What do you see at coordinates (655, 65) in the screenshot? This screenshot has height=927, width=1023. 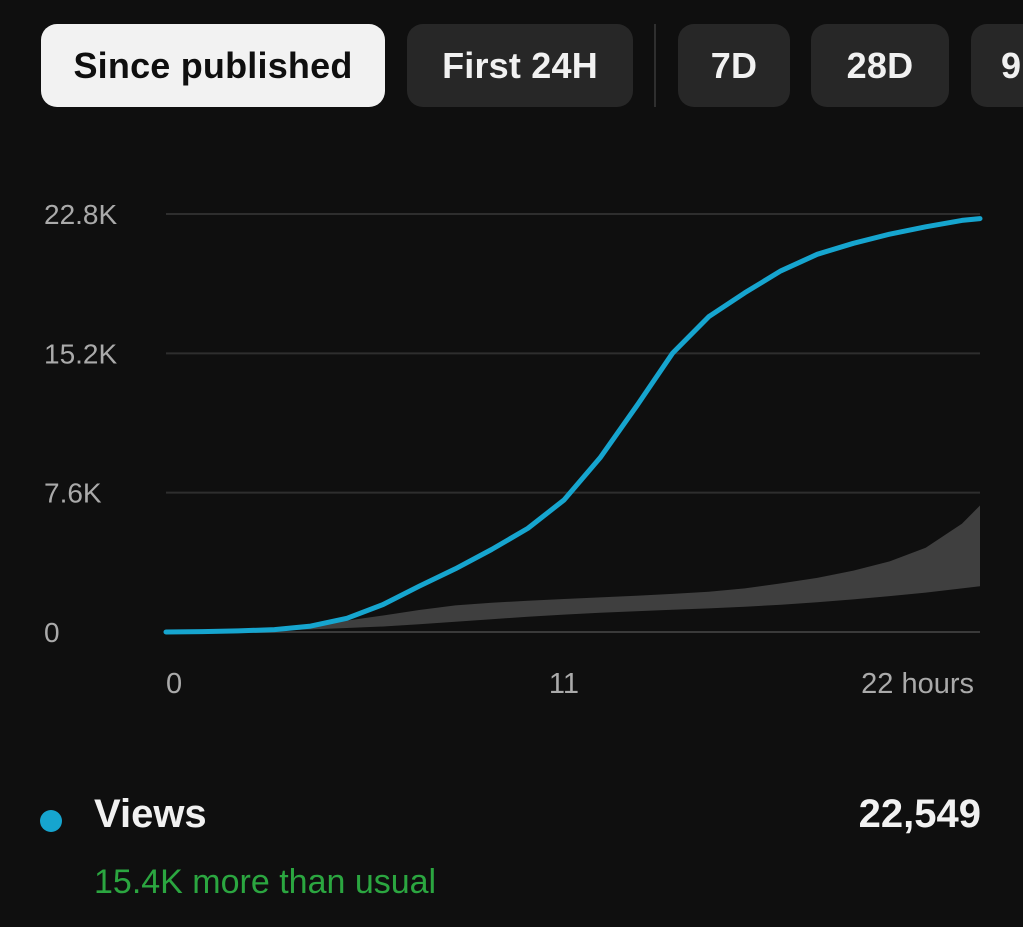 I see `filter-divider` at bounding box center [655, 65].